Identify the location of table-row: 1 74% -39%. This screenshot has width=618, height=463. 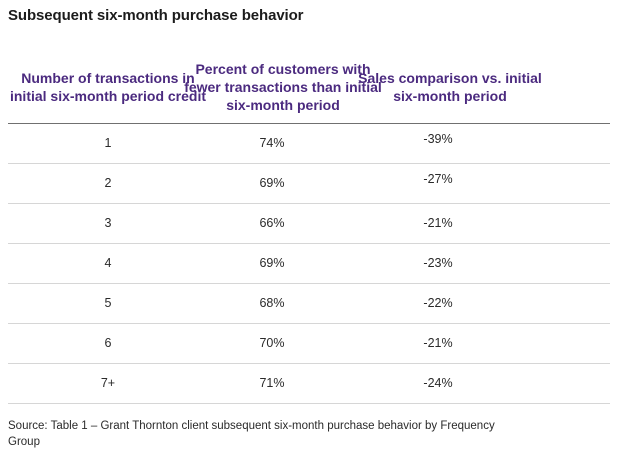
(309, 144).